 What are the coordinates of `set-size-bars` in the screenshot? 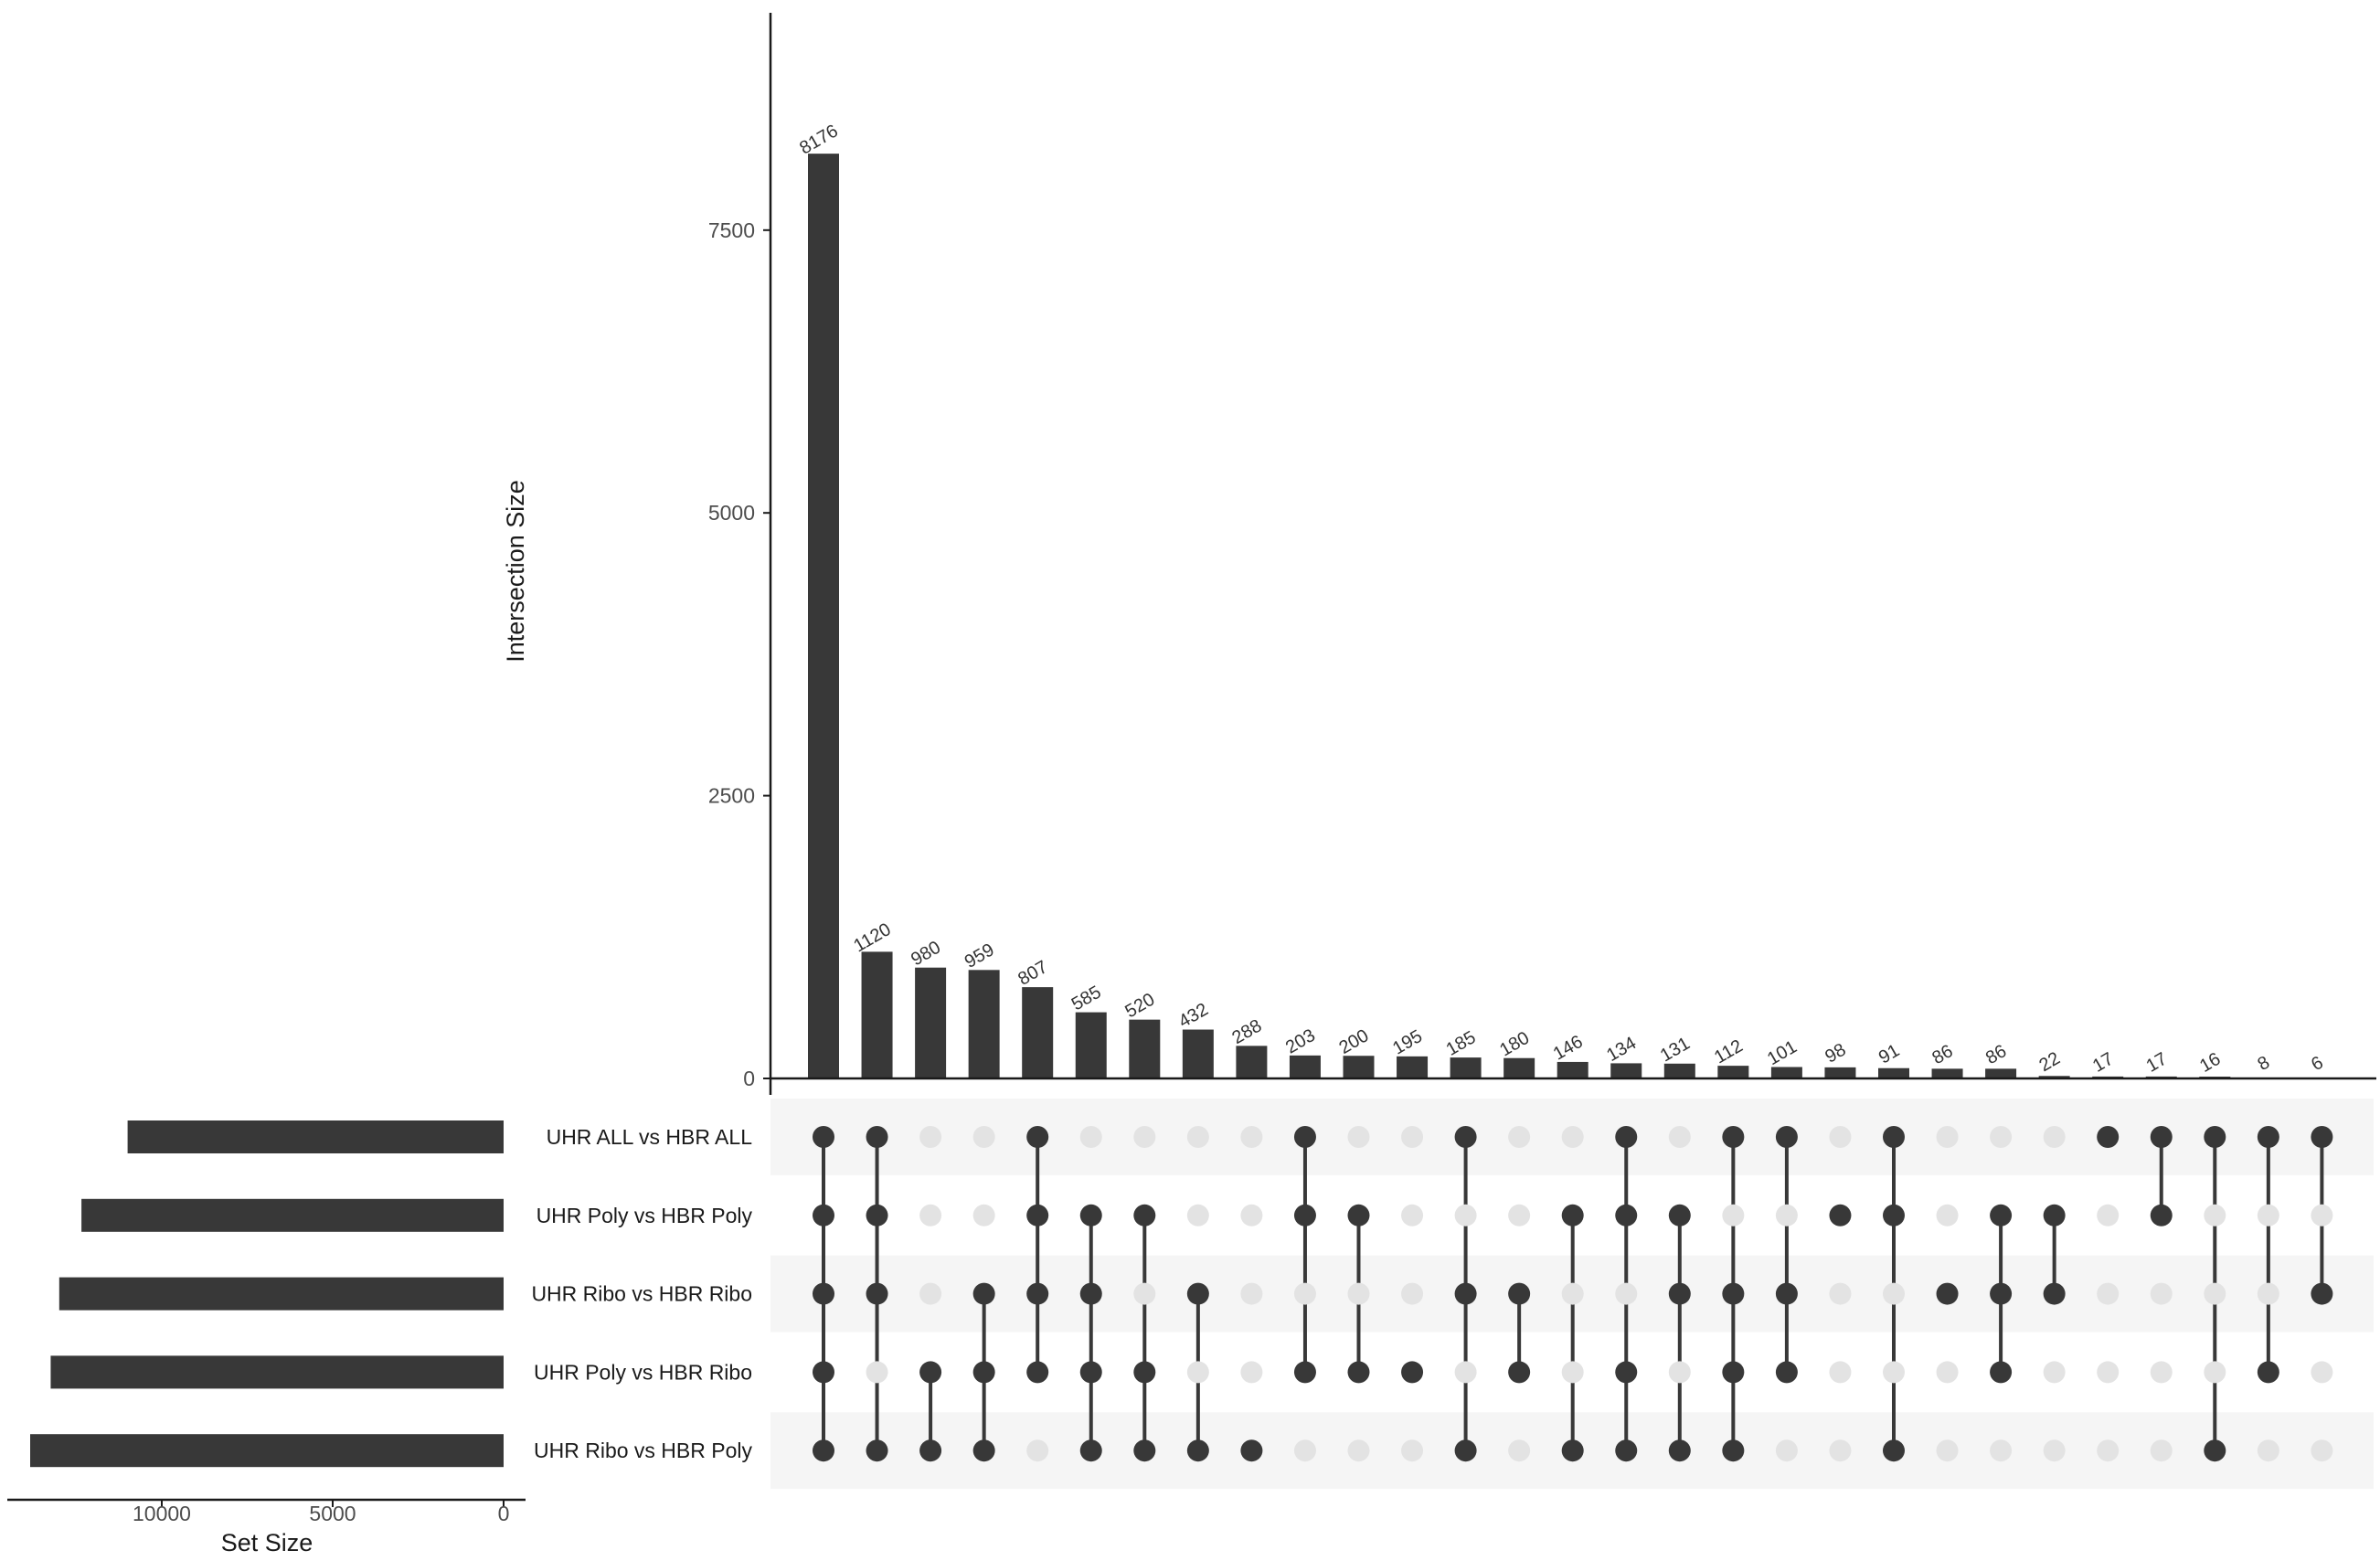 It's located at (267, 1294).